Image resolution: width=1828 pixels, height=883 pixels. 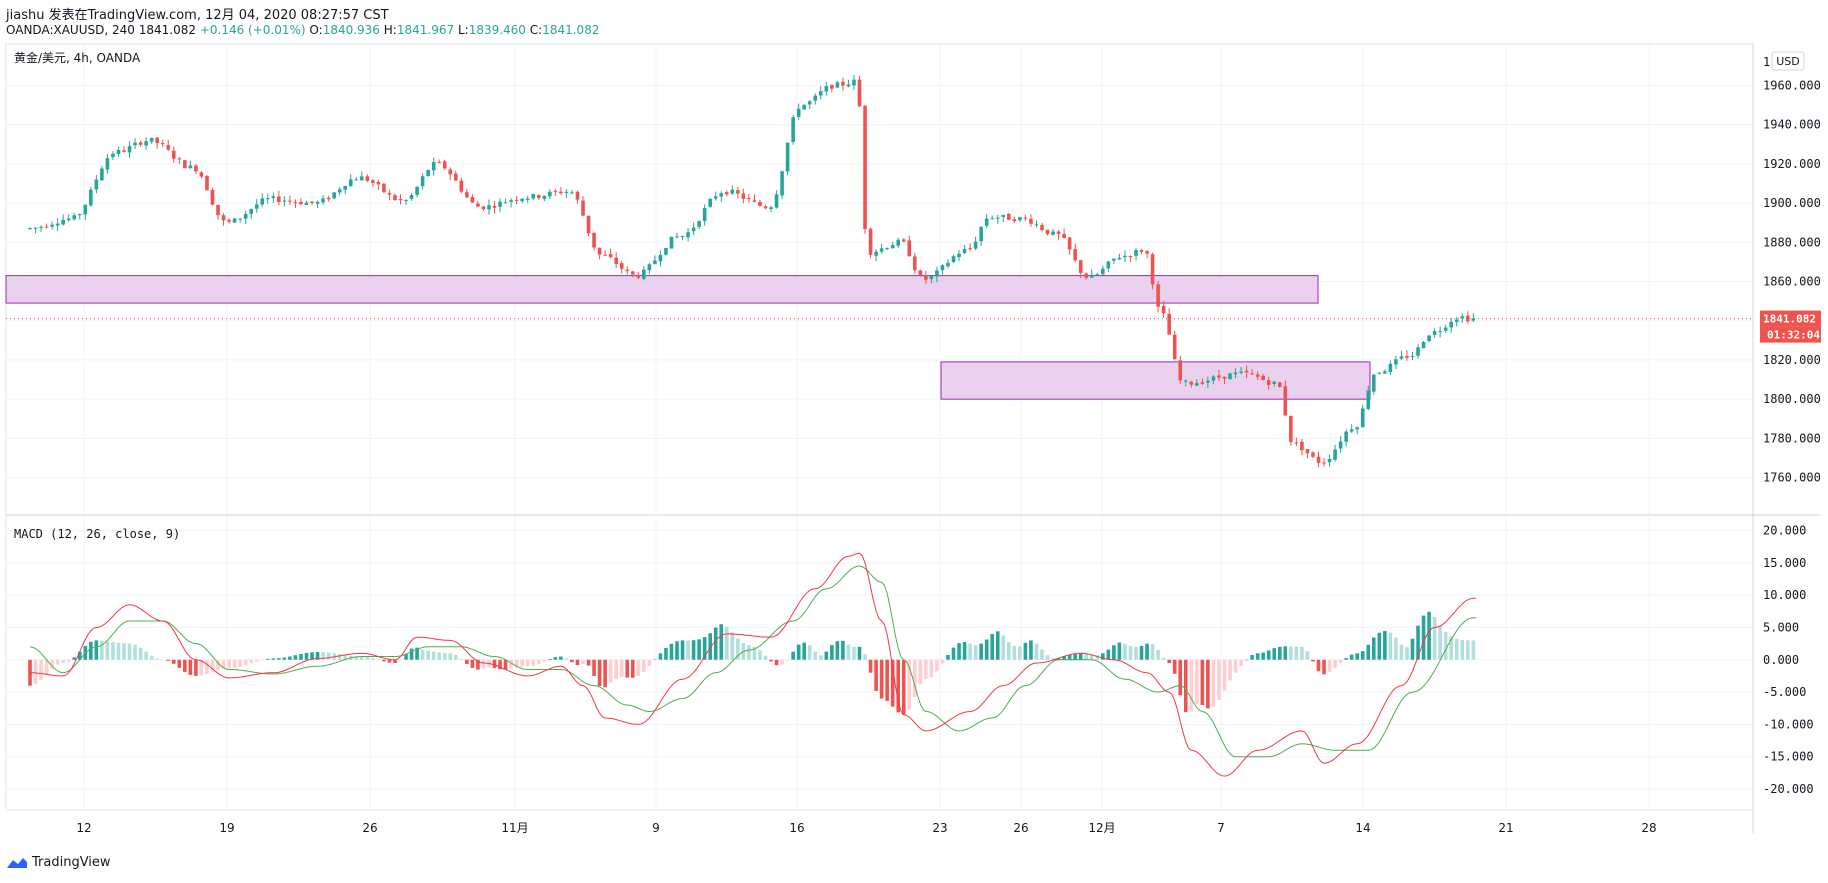 What do you see at coordinates (1792, 242) in the screenshot?
I see `price-tick-label: 1880.000` at bounding box center [1792, 242].